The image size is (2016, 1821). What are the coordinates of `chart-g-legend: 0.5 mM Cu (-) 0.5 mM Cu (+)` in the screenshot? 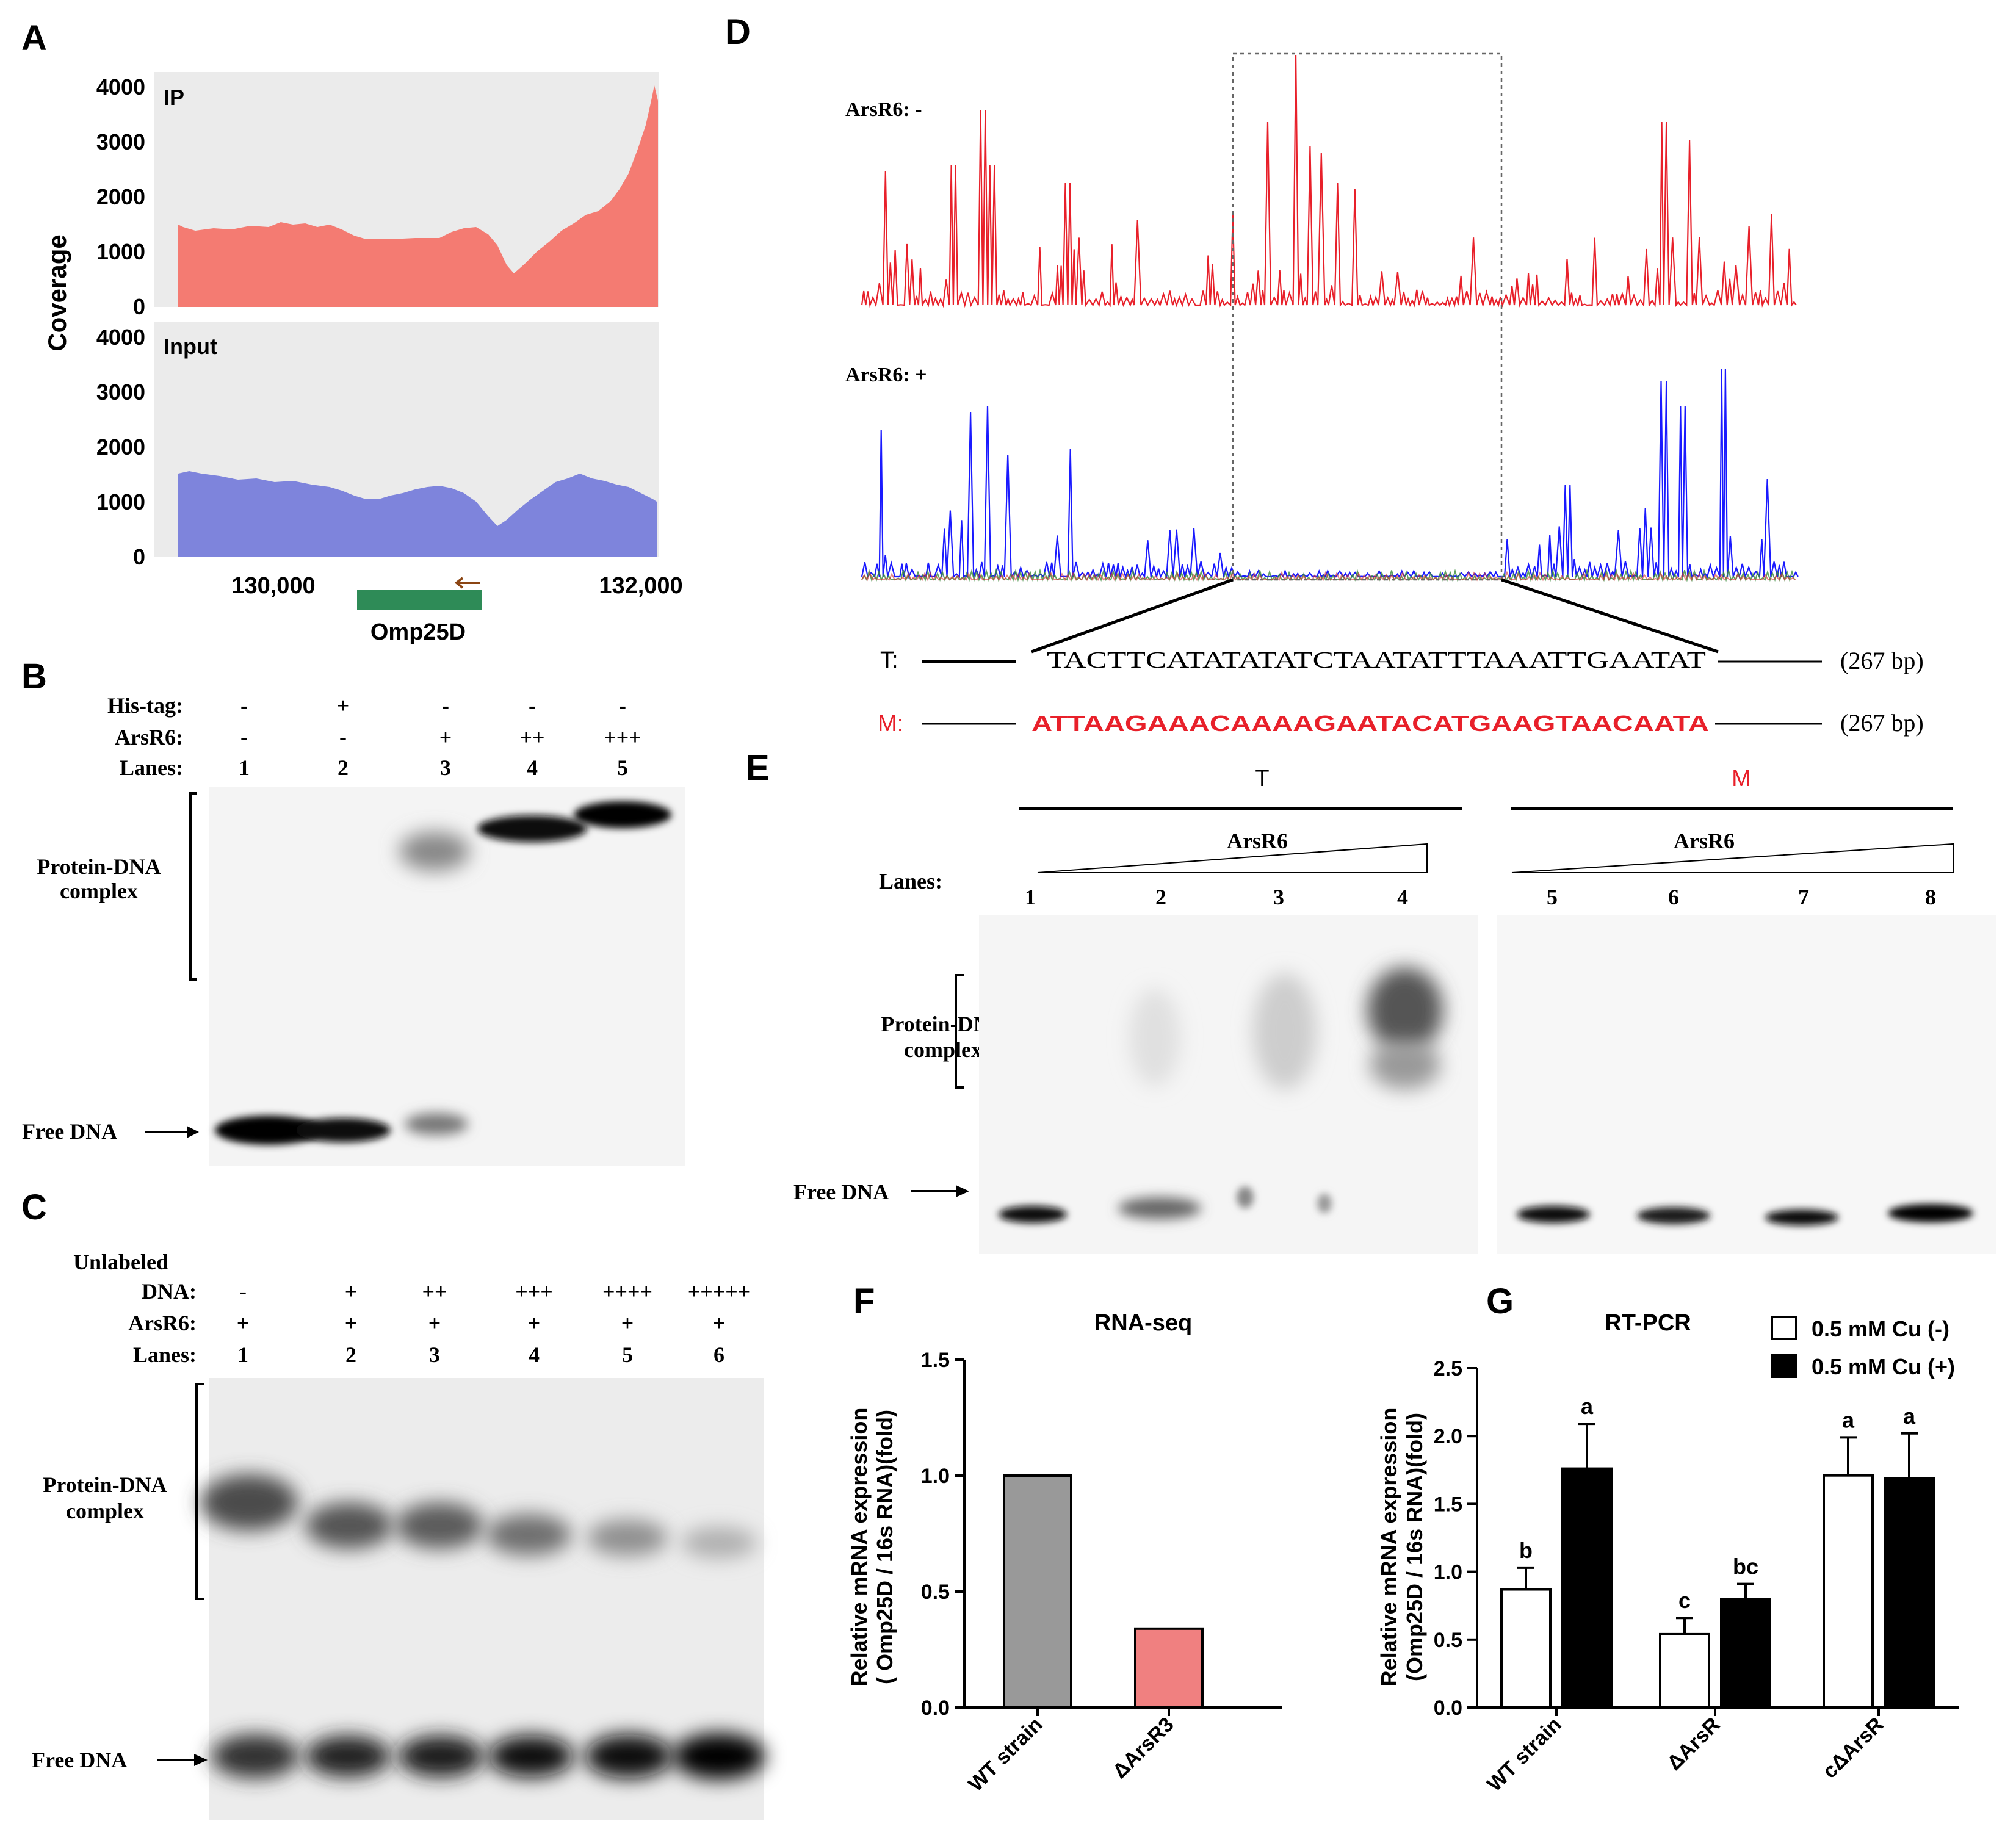 It's located at (1863, 1347).